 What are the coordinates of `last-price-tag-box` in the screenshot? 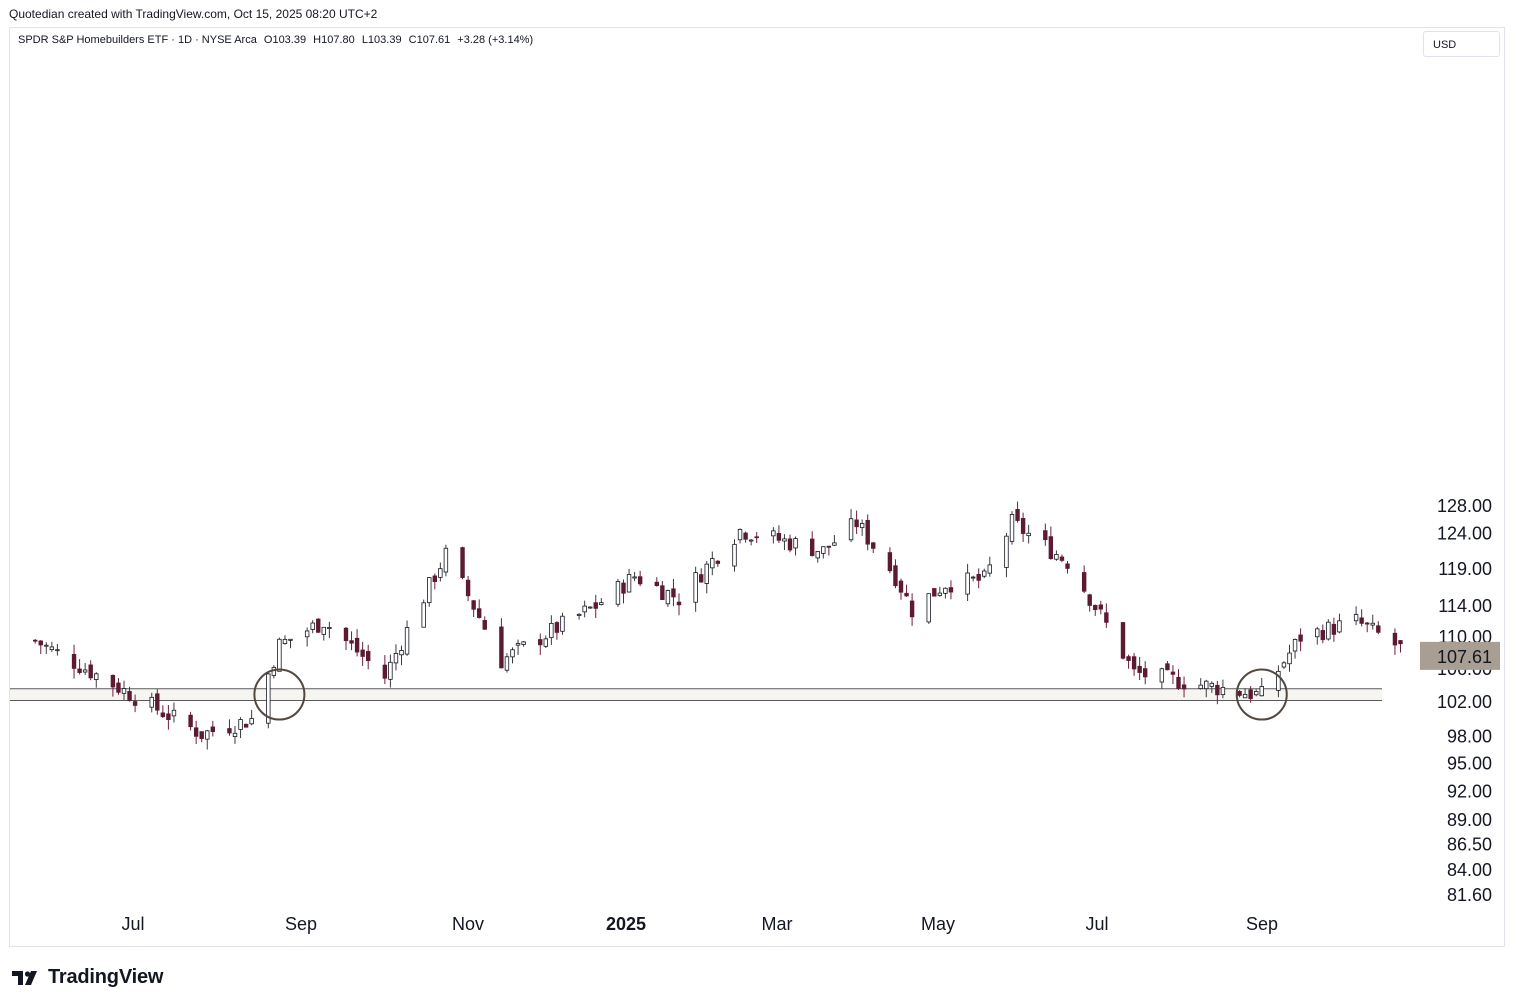 It's located at (1460, 655).